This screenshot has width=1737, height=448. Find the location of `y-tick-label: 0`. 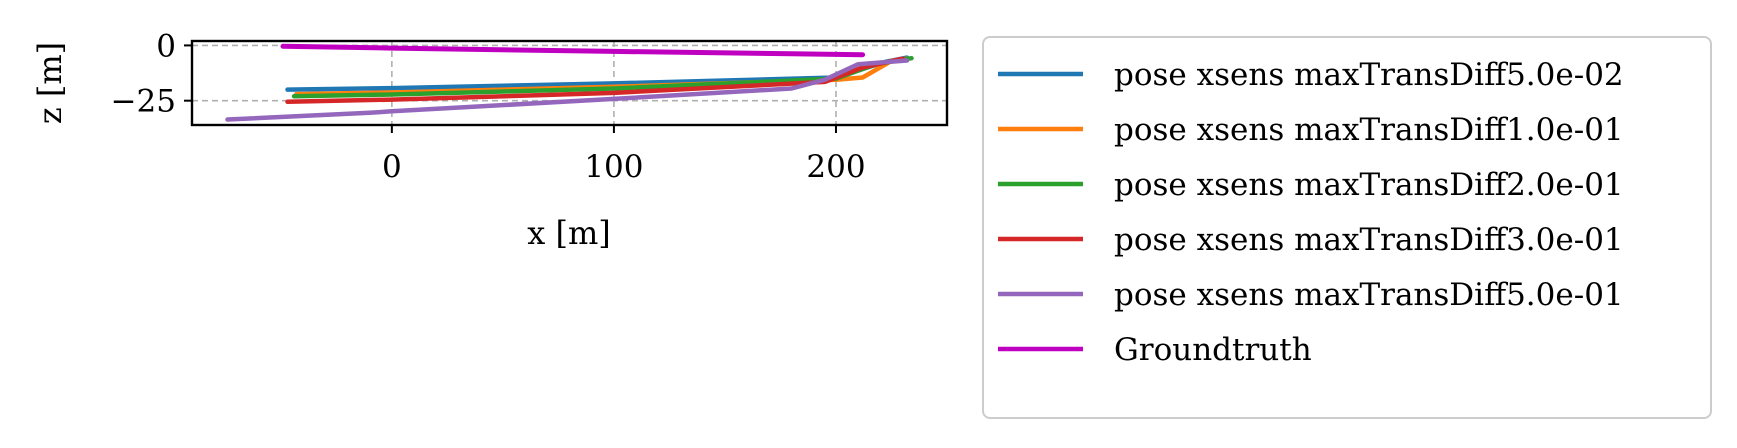

y-tick-label: 0 is located at coordinates (166, 46).